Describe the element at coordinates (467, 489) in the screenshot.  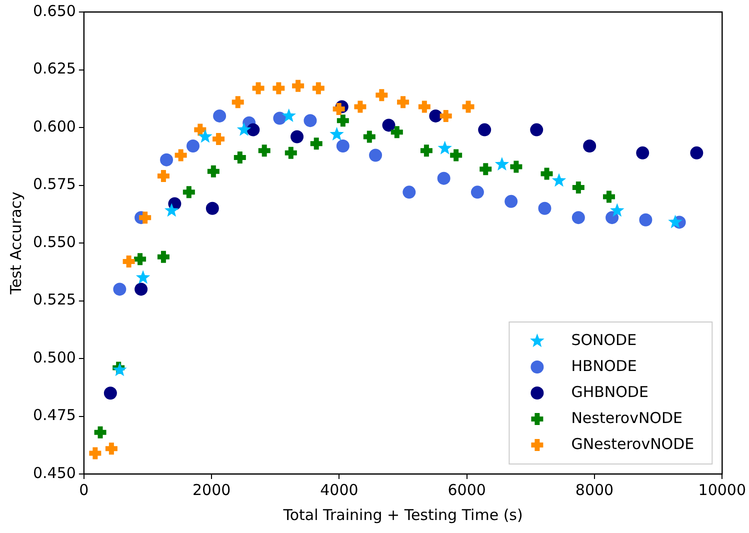
I see `x-tick-label: 6000` at that location.